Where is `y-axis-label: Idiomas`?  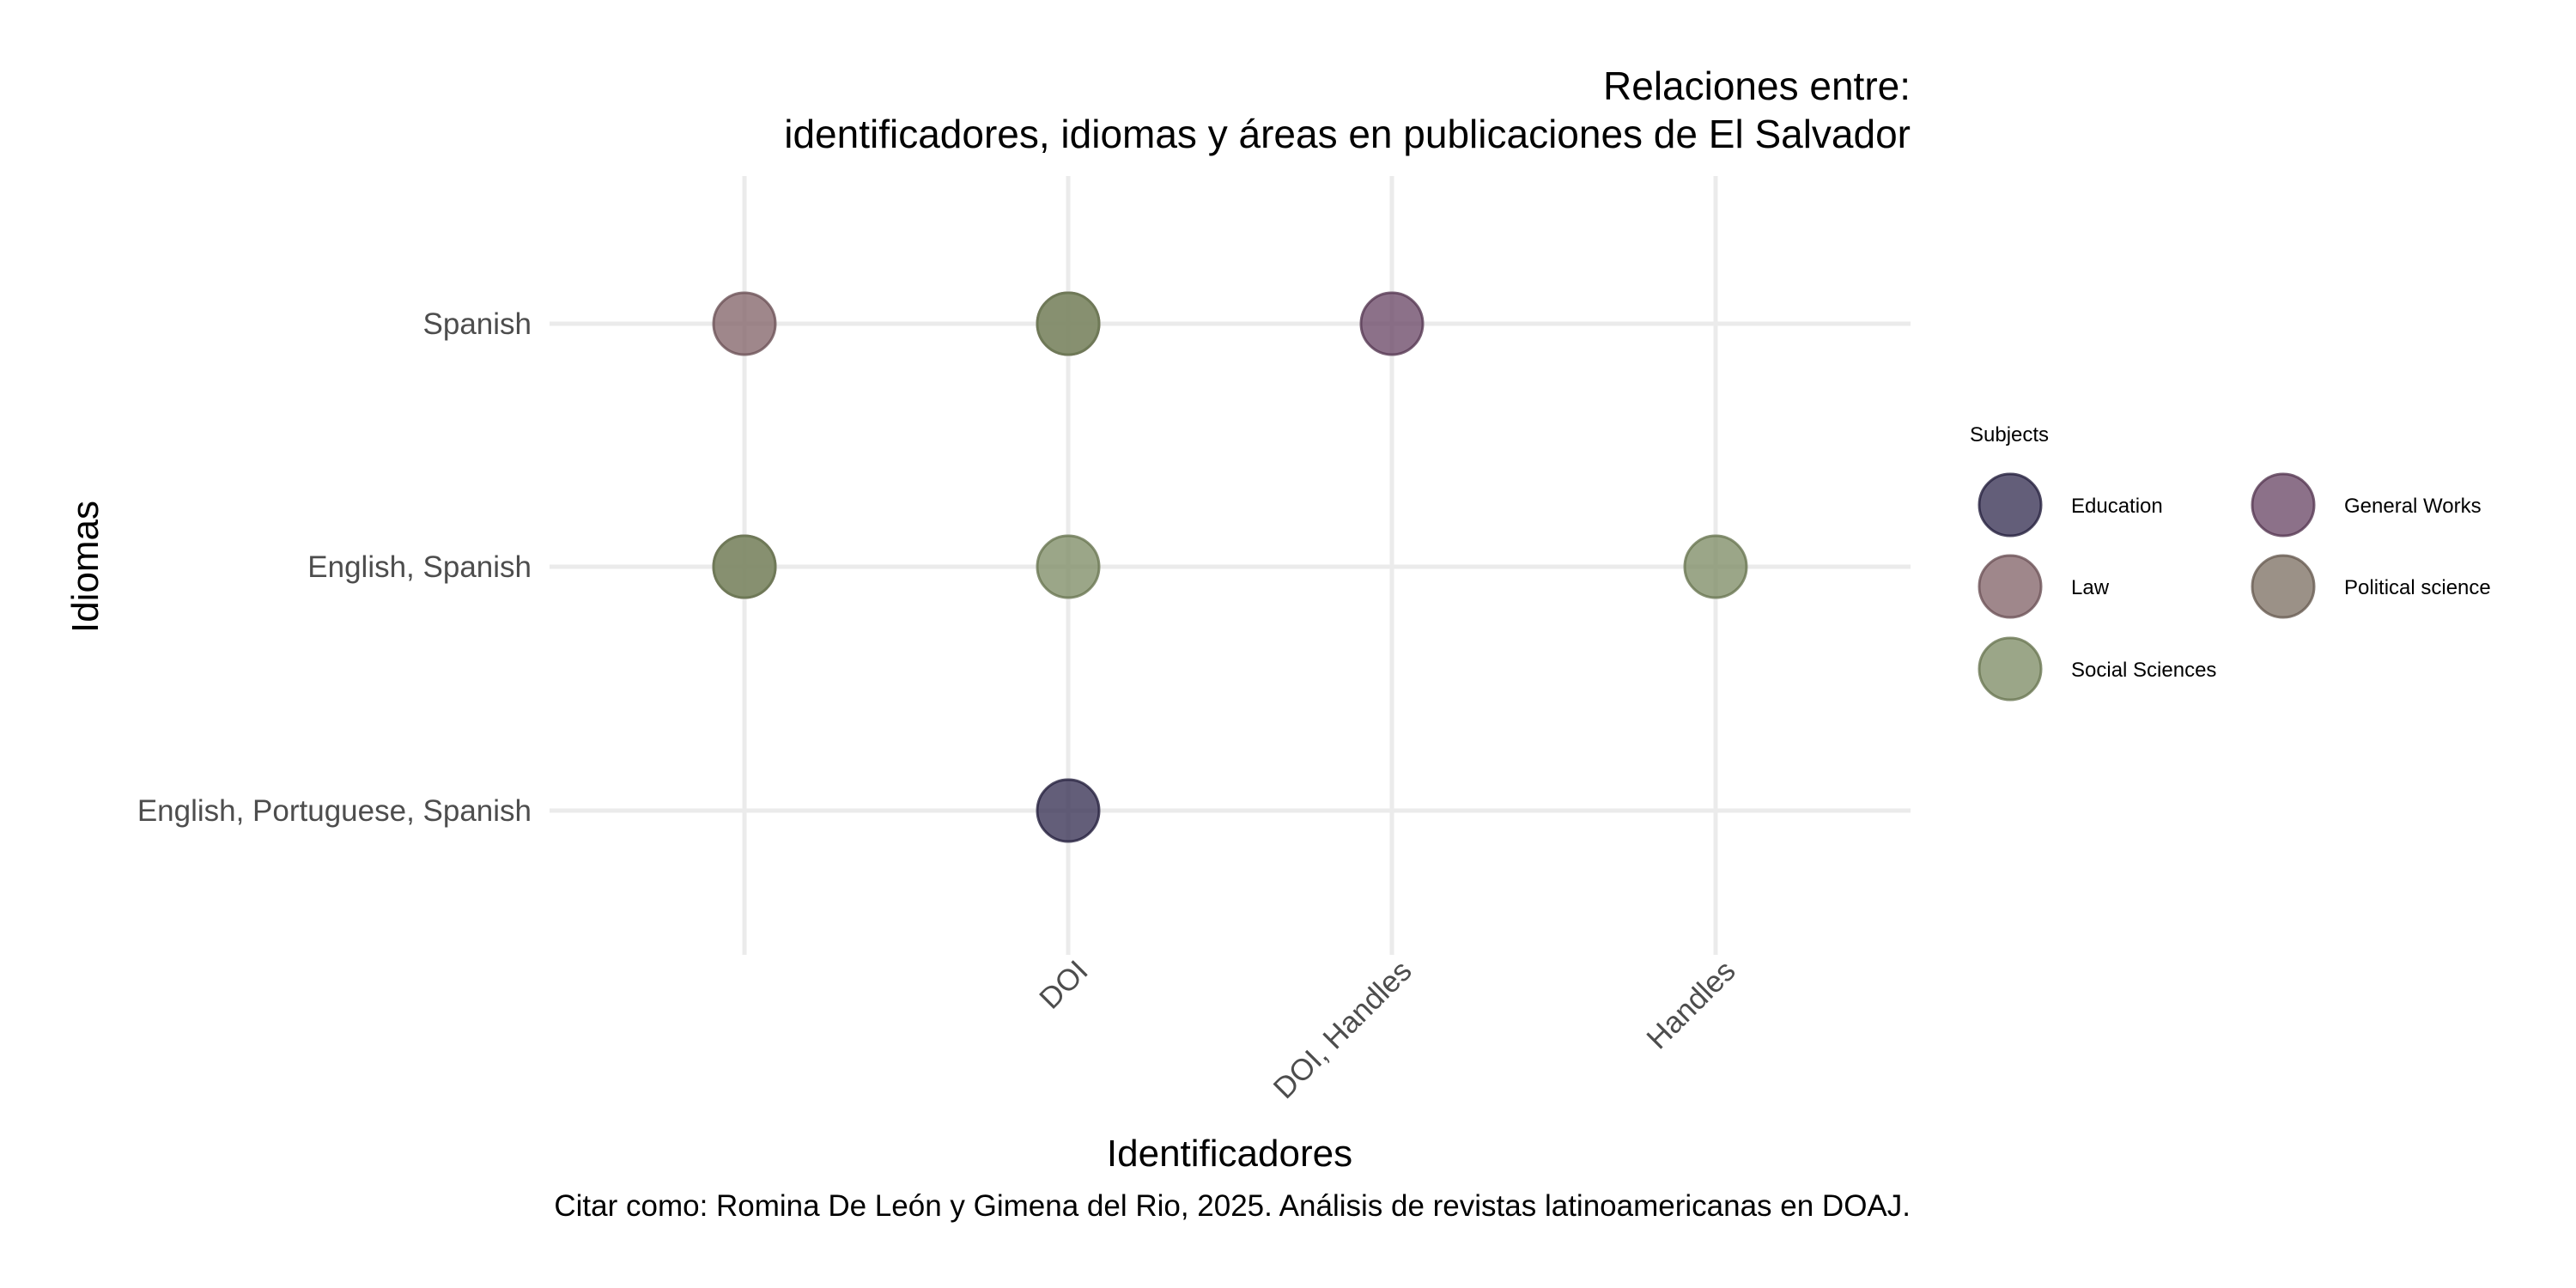 y-axis-label: Idiomas is located at coordinates (85, 567).